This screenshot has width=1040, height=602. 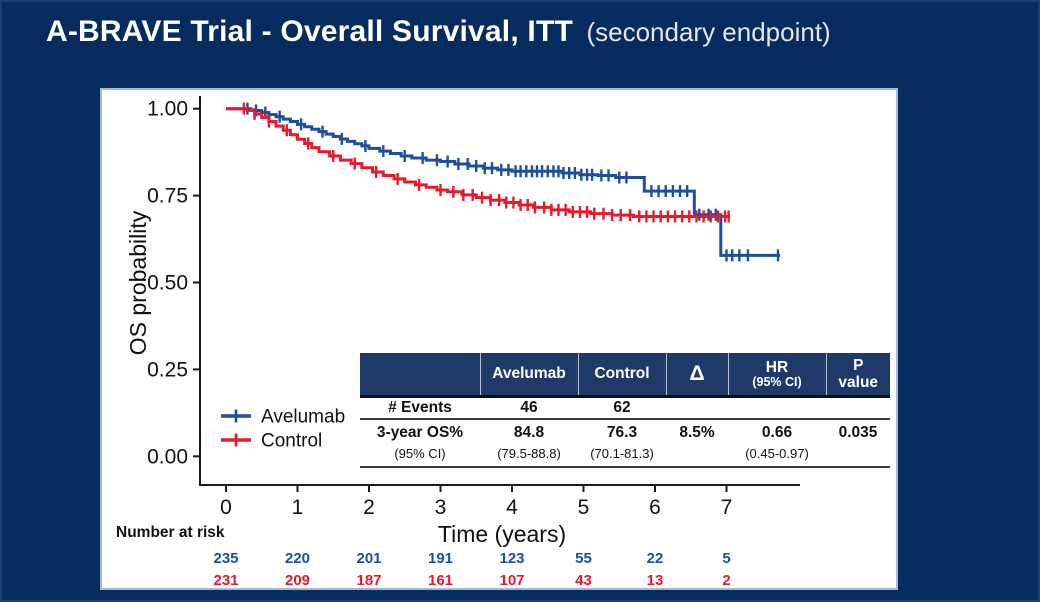 What do you see at coordinates (309, 31) in the screenshot?
I see `title-text: A-BRAVE Trial - Overall Survival, ITT` at bounding box center [309, 31].